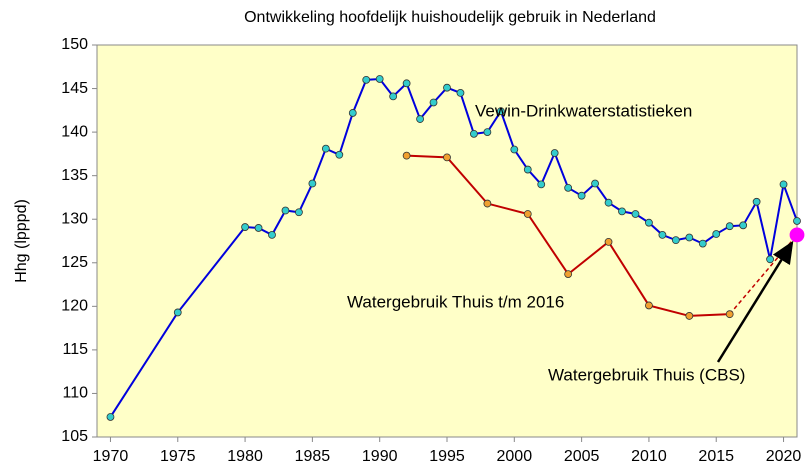 Image resolution: width=805 pixels, height=472 pixels. I want to click on y-axis-label: Hhg (lpppd), so click(21, 241).